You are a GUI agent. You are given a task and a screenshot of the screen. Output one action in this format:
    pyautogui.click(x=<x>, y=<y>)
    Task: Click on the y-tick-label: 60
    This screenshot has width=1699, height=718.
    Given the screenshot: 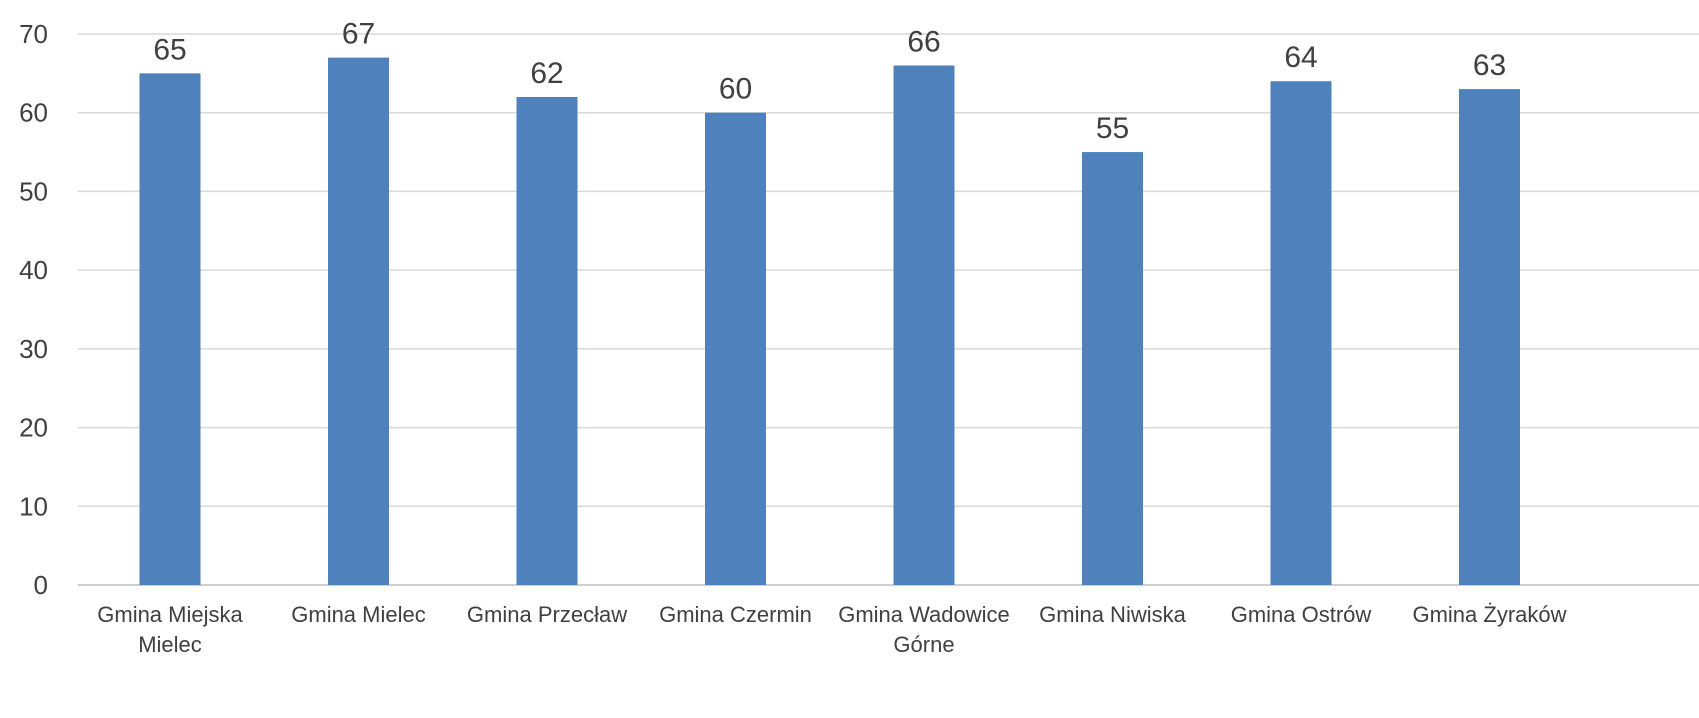 What is the action you would take?
    pyautogui.click(x=33, y=113)
    